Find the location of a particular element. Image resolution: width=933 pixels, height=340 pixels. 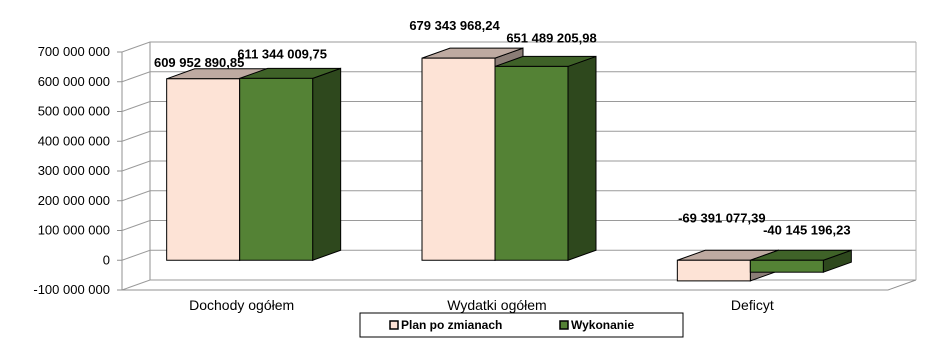

data-label: 651 489 205,98 is located at coordinates (551, 37).